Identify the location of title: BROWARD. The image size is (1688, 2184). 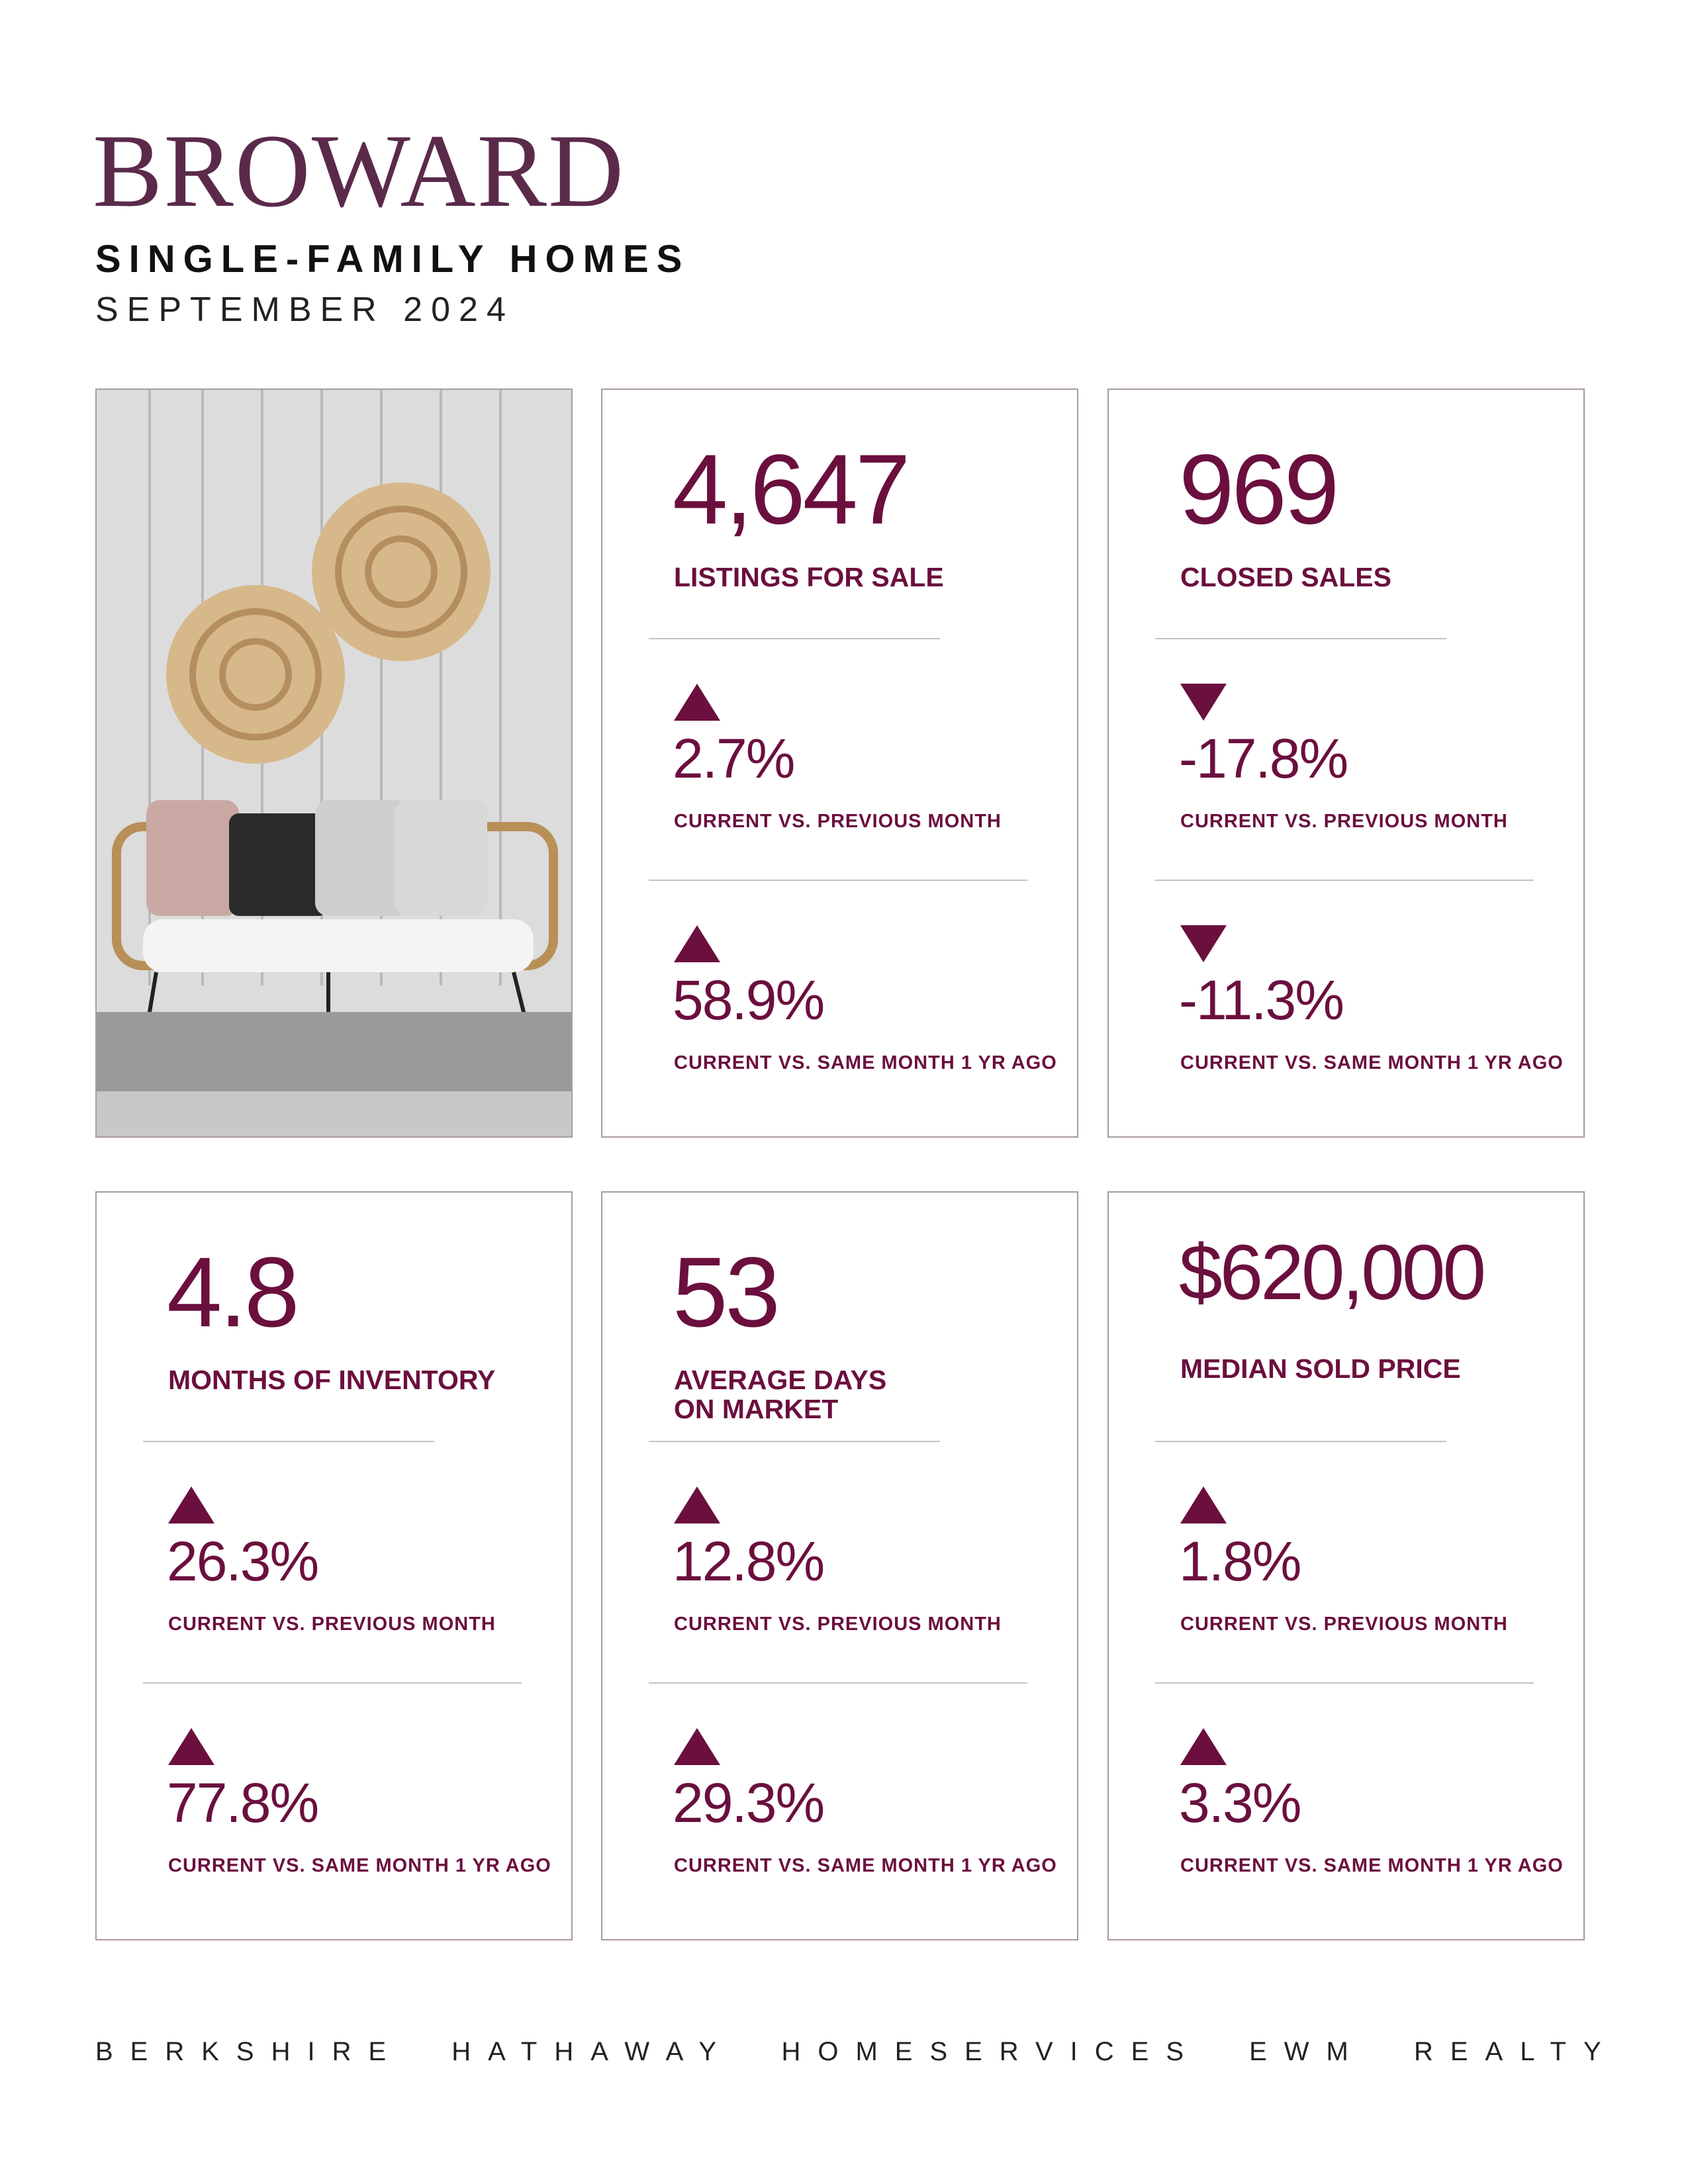
(359, 171).